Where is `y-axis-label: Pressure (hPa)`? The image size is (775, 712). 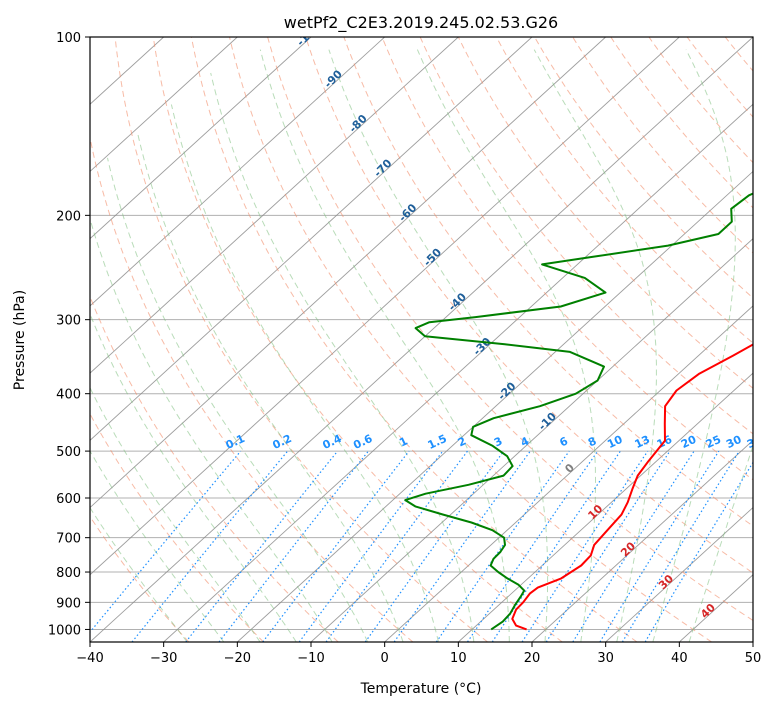
y-axis-label: Pressure (hPa) is located at coordinates (20, 340).